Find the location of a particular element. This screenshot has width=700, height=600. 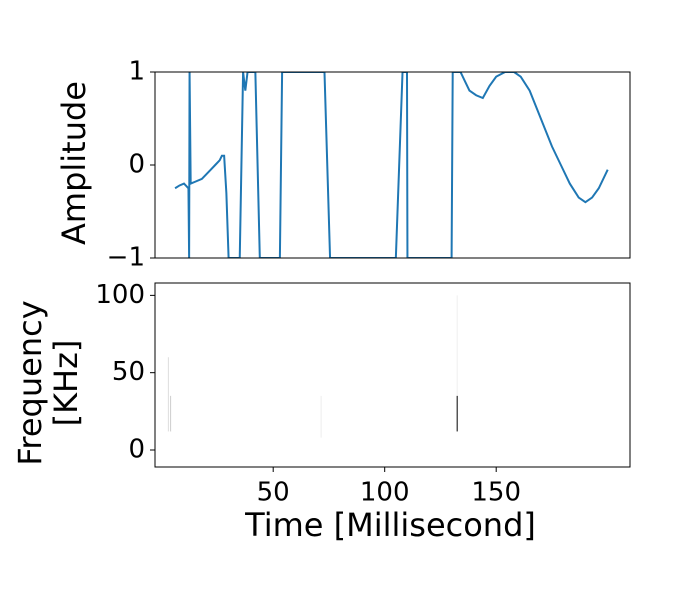

y-axis-label: Frequency is located at coordinates (30, 382).